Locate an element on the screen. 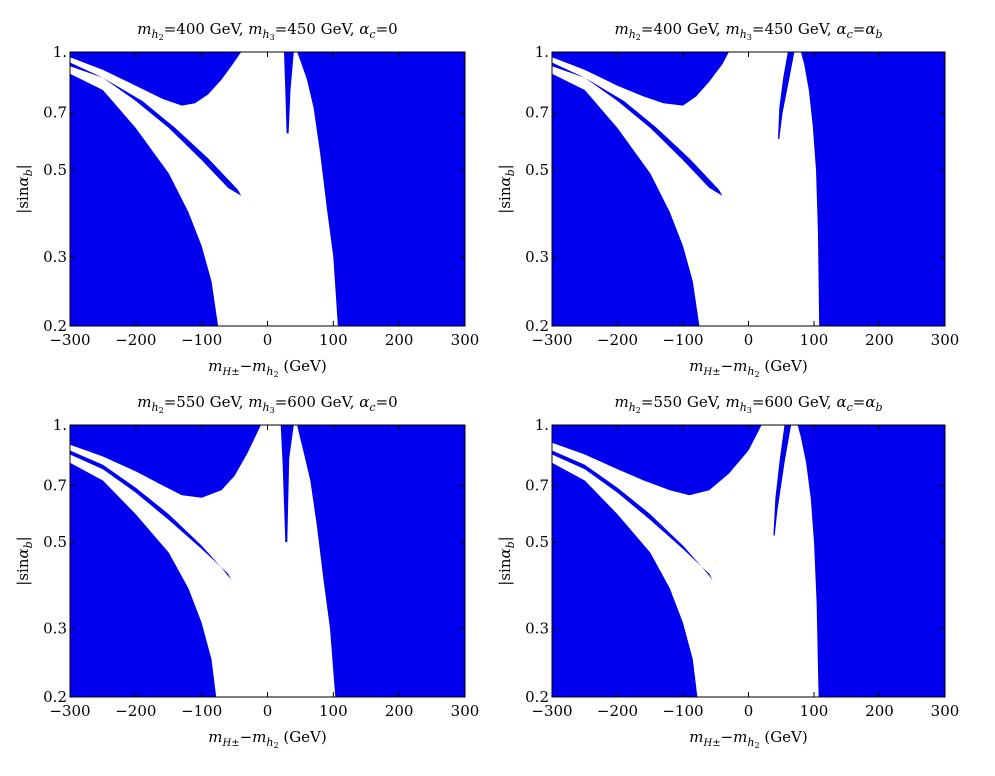  chart-title: mh2=400 GeV, mh3=450 GeV, αc=0 is located at coordinates (267, 31).